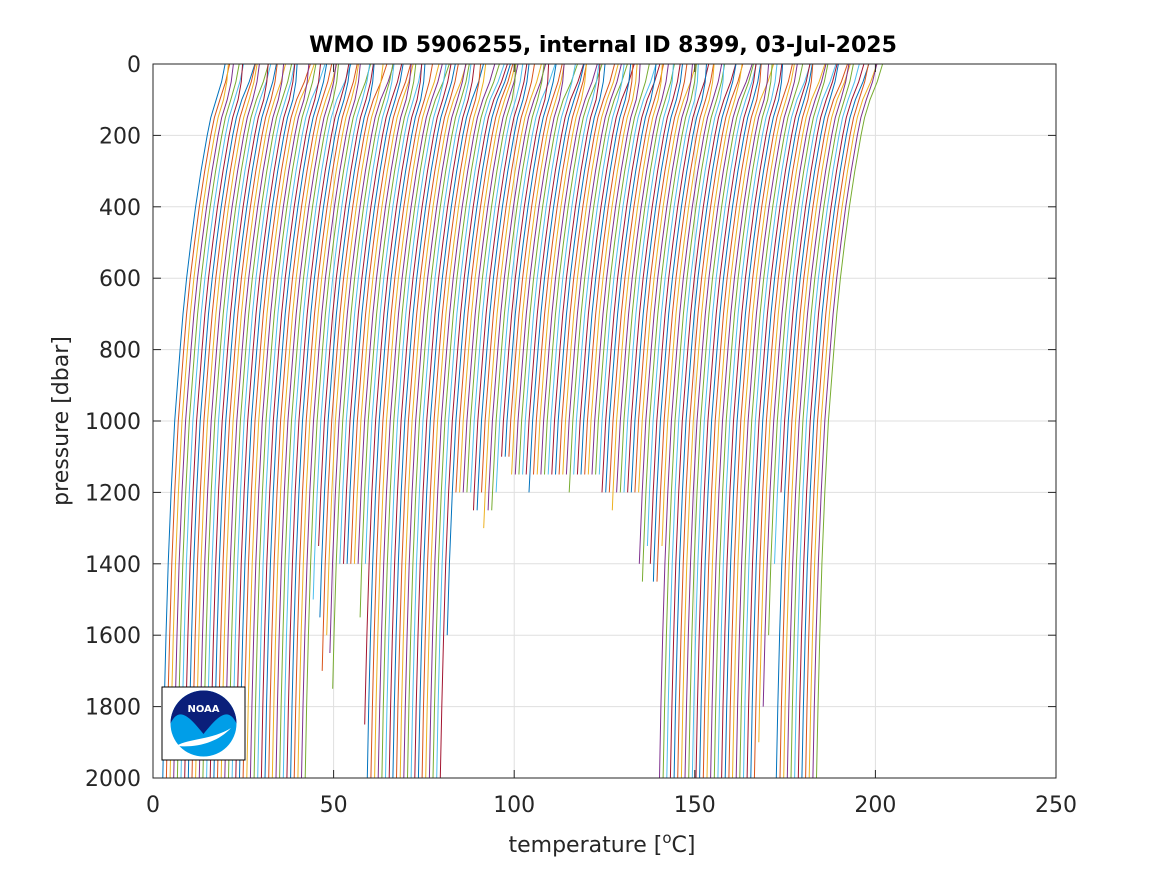 Image resolution: width=1167 pixels, height=875 pixels. I want to click on x-tick-label: 200, so click(875, 805).